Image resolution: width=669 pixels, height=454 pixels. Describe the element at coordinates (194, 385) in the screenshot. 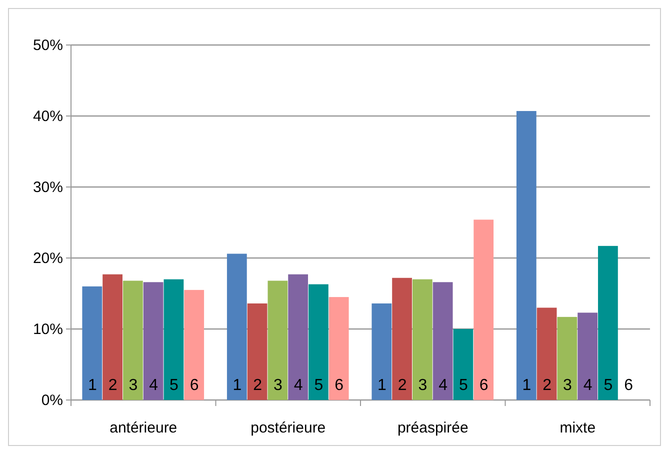

I see `series-label: 6` at that location.